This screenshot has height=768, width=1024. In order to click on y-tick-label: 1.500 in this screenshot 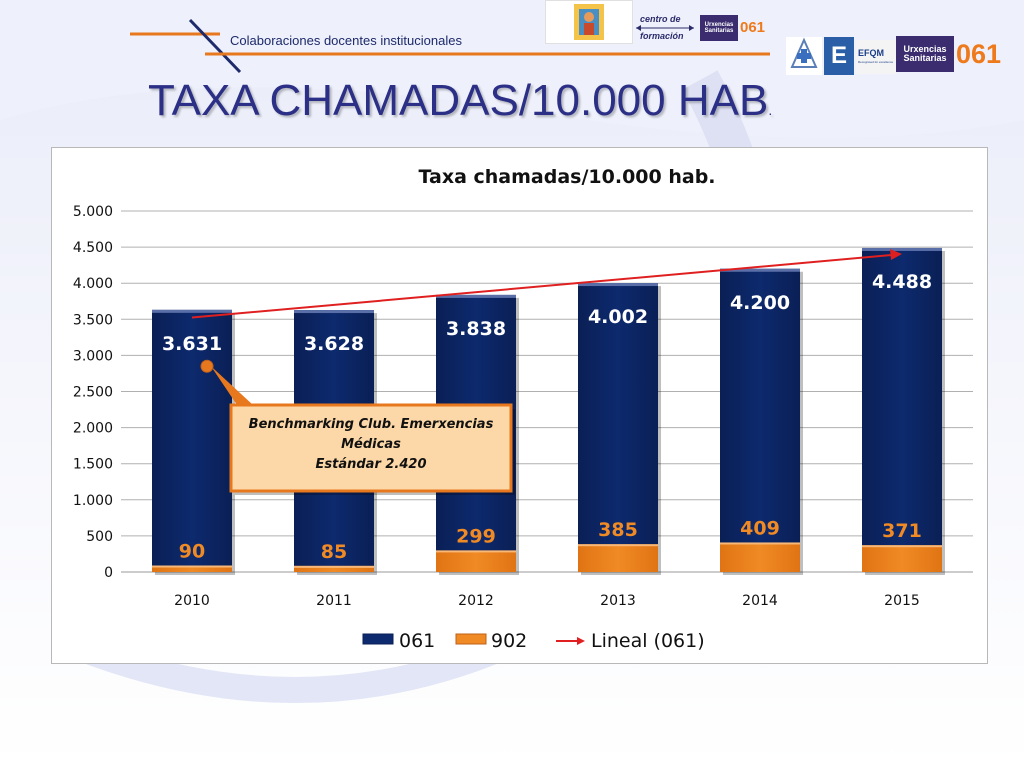, I will do `click(93, 465)`.